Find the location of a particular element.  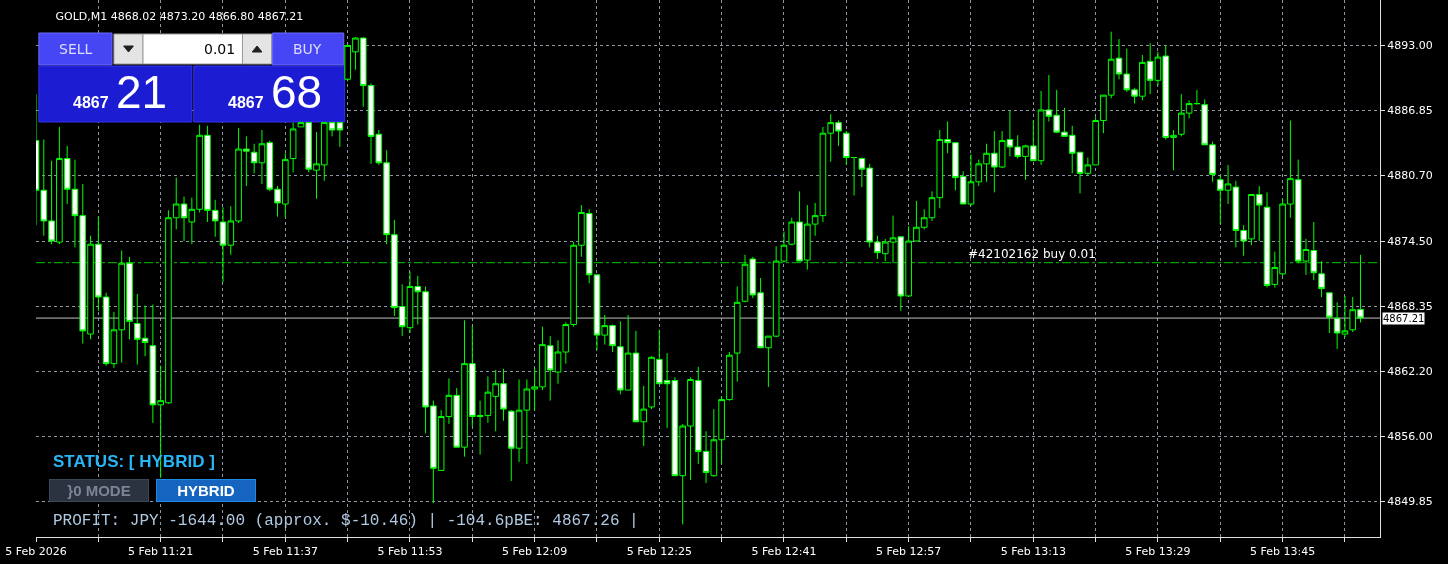

x-tick-label: 5 Feb 13:13 is located at coordinates (1033, 552).